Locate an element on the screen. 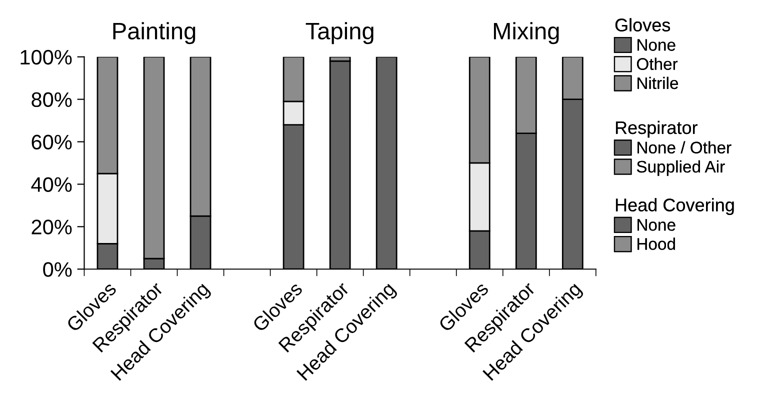 Image resolution: width=780 pixels, height=409 pixels. y-tick-label: 80% is located at coordinates (52, 100).